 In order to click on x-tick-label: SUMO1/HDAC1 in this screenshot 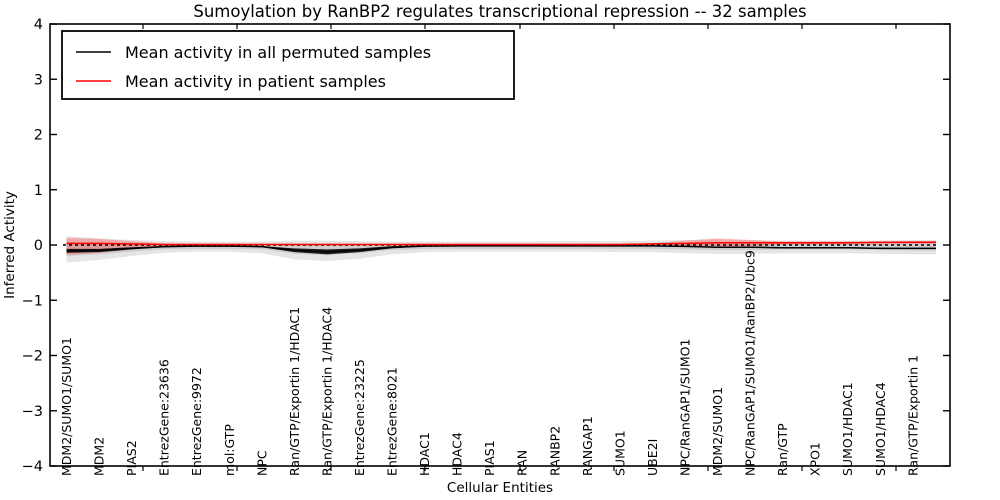, I will do `click(847, 429)`.